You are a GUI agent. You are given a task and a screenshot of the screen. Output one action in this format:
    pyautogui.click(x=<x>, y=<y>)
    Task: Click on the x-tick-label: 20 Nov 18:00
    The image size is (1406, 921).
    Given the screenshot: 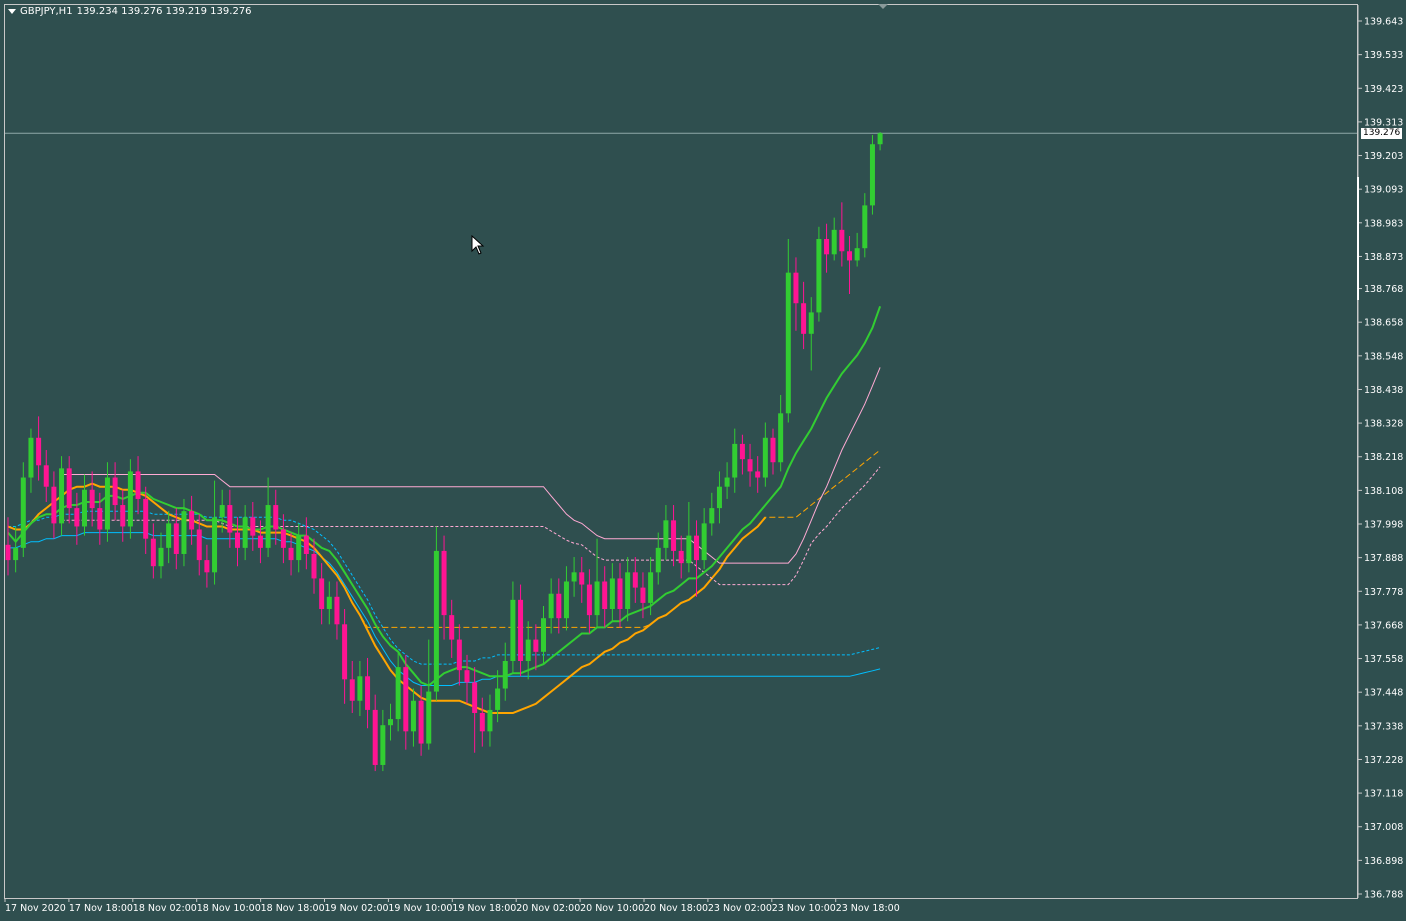 What is the action you would take?
    pyautogui.click(x=676, y=908)
    